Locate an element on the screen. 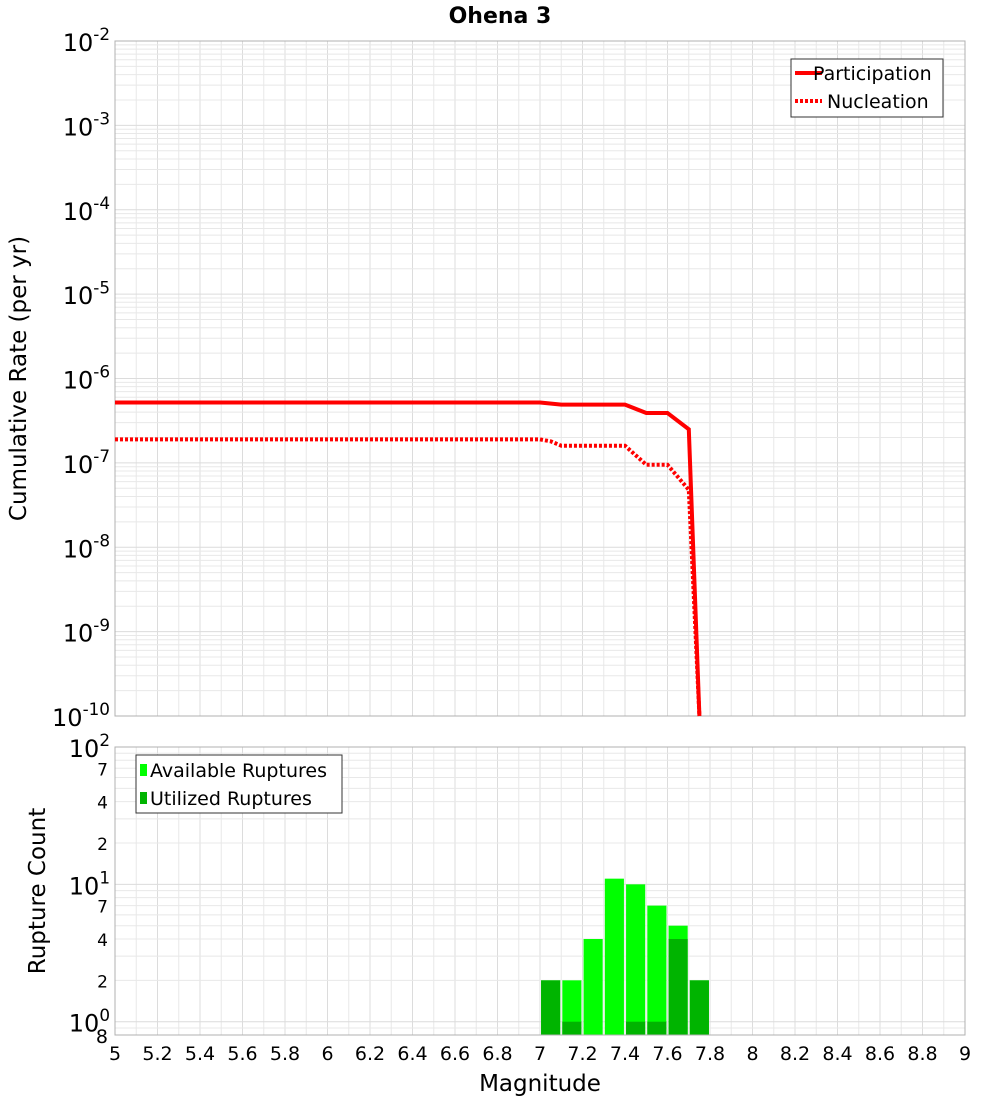 The height and width of the screenshot is (1104, 1000). series-line-nucleation is located at coordinates (408, 577).